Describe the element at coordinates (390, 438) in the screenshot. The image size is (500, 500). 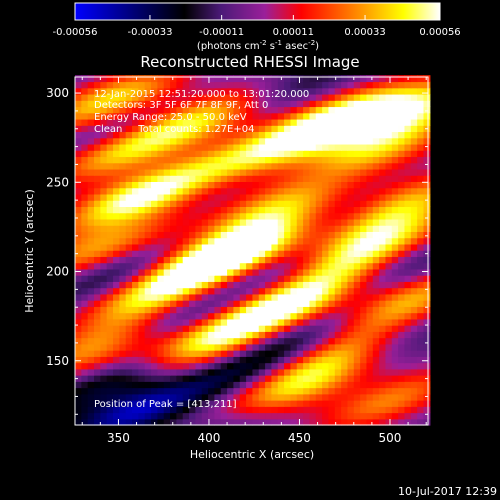
I see `x-tick-label: 500` at that location.